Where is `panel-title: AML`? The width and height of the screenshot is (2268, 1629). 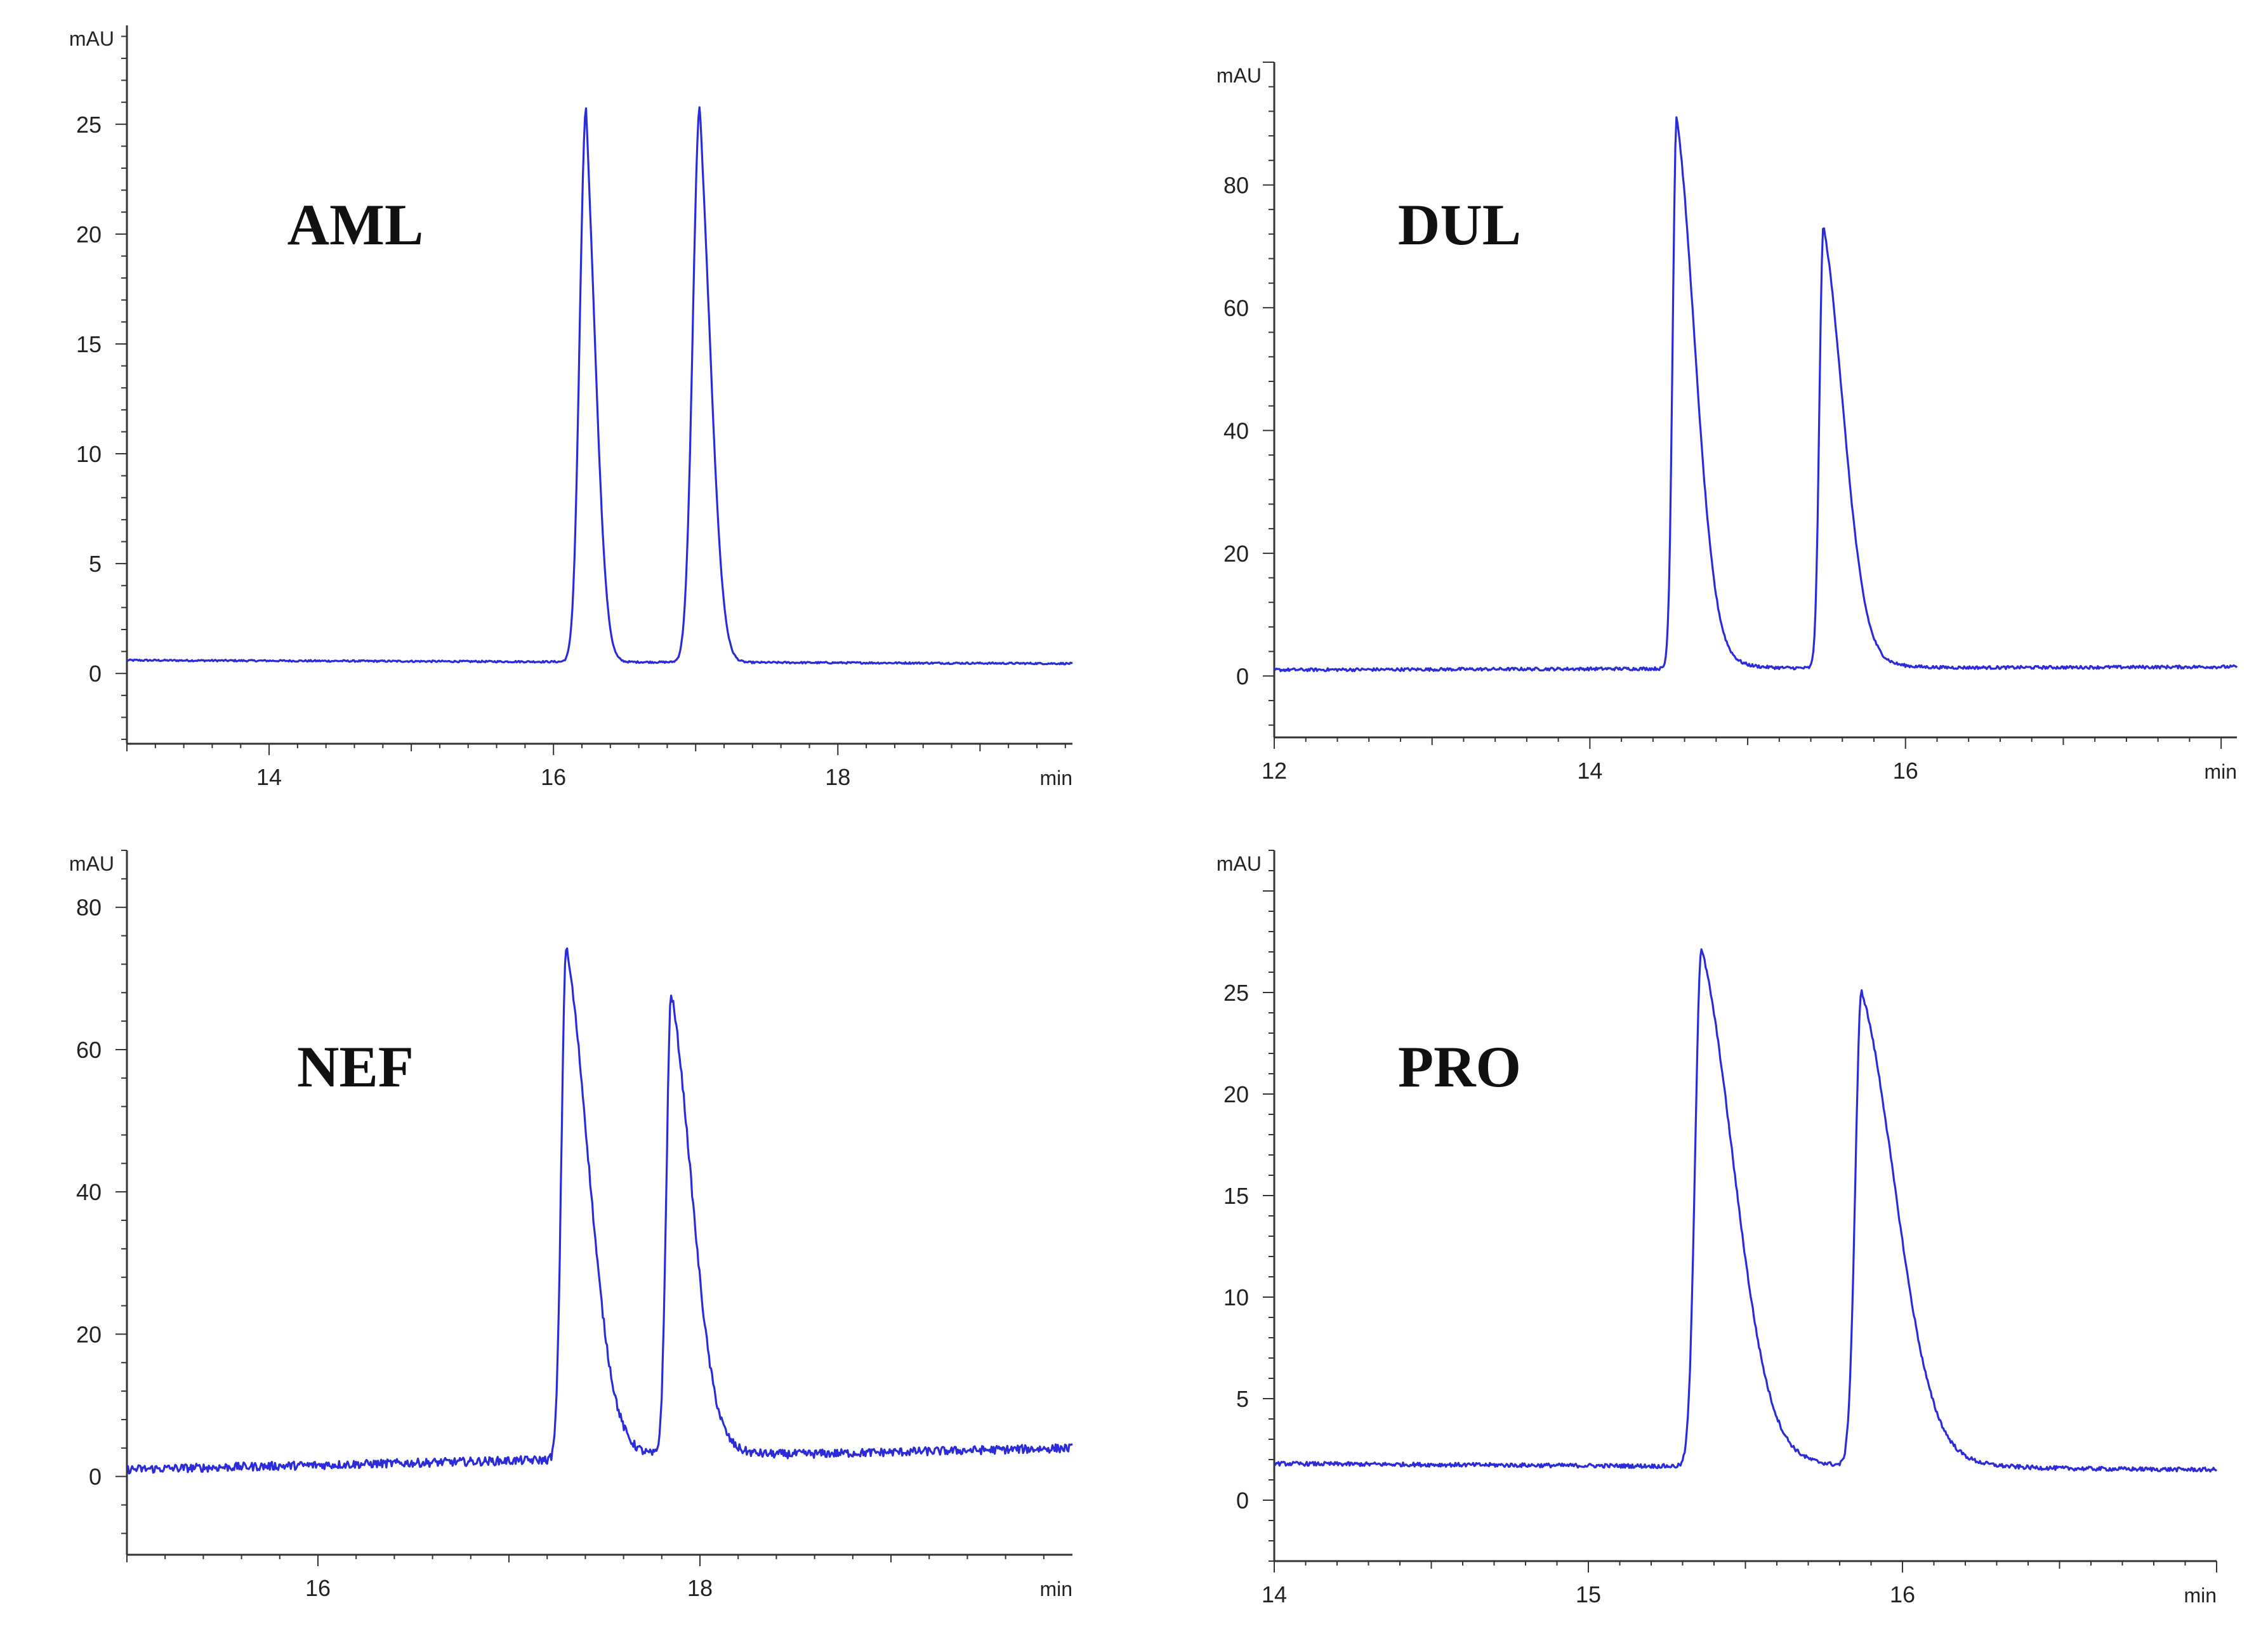 panel-title: AML is located at coordinates (355, 225).